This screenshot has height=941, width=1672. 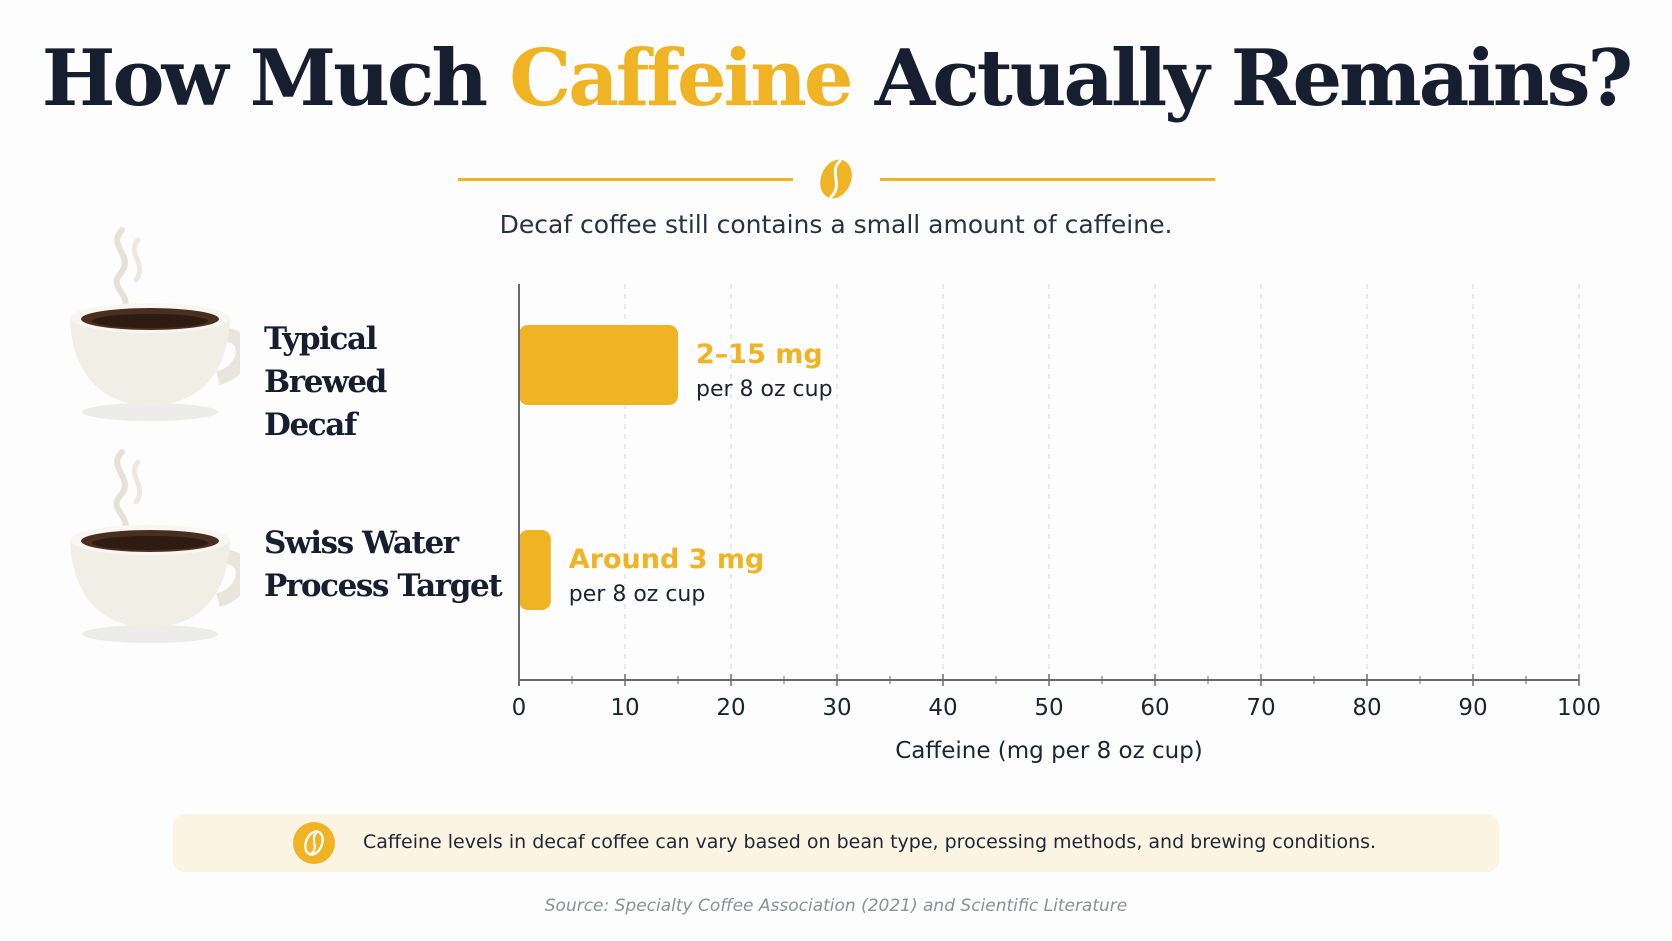 What do you see at coordinates (383, 586) in the screenshot?
I see `category-label-line: Process Target` at bounding box center [383, 586].